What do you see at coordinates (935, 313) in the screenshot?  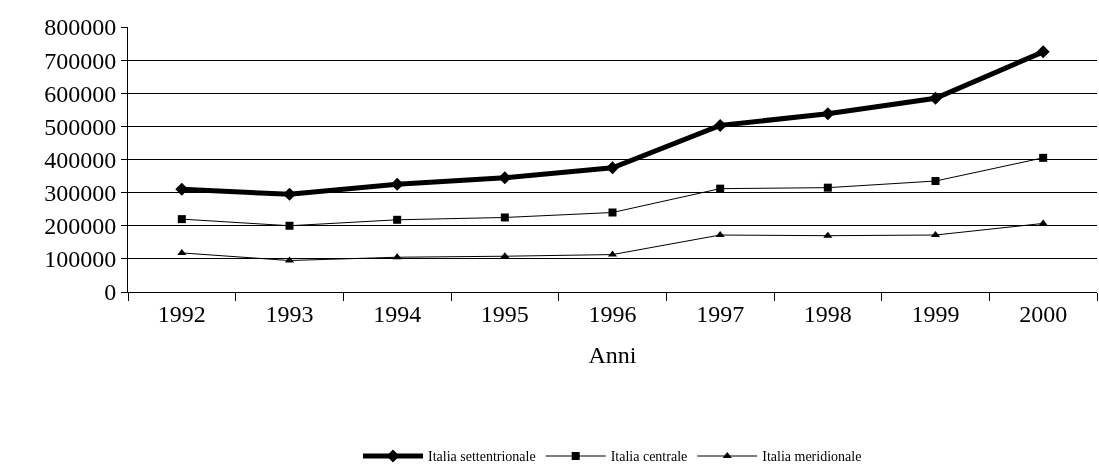 I see `x-tick-label: 1999` at bounding box center [935, 313].